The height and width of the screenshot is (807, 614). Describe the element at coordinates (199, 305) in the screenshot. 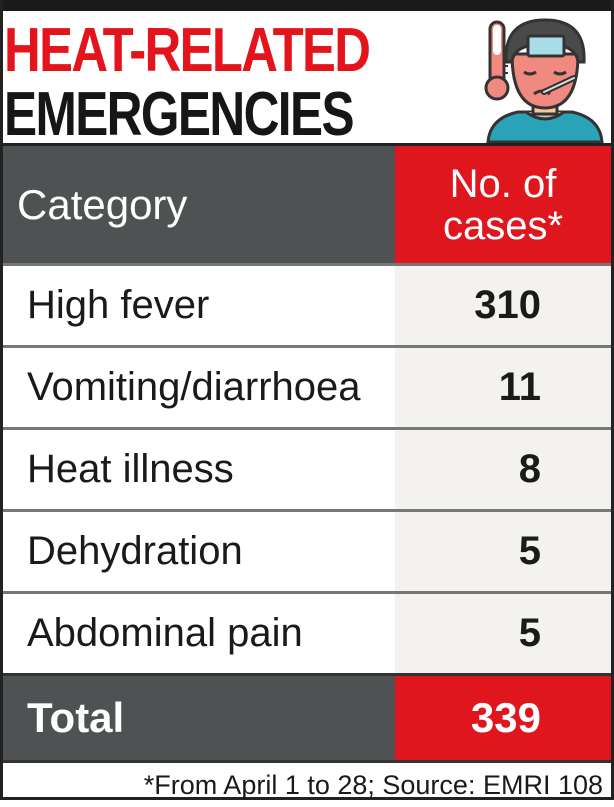

I see `row-category: High fever` at that location.